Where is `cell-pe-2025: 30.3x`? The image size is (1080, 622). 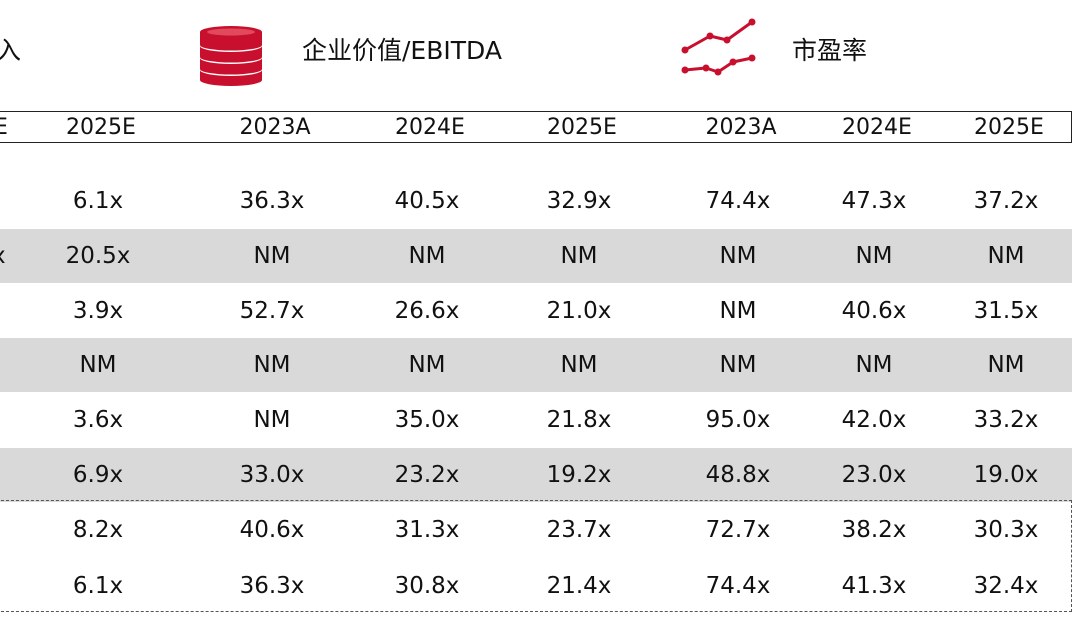 cell-pe-2025: 30.3x is located at coordinates (1006, 530).